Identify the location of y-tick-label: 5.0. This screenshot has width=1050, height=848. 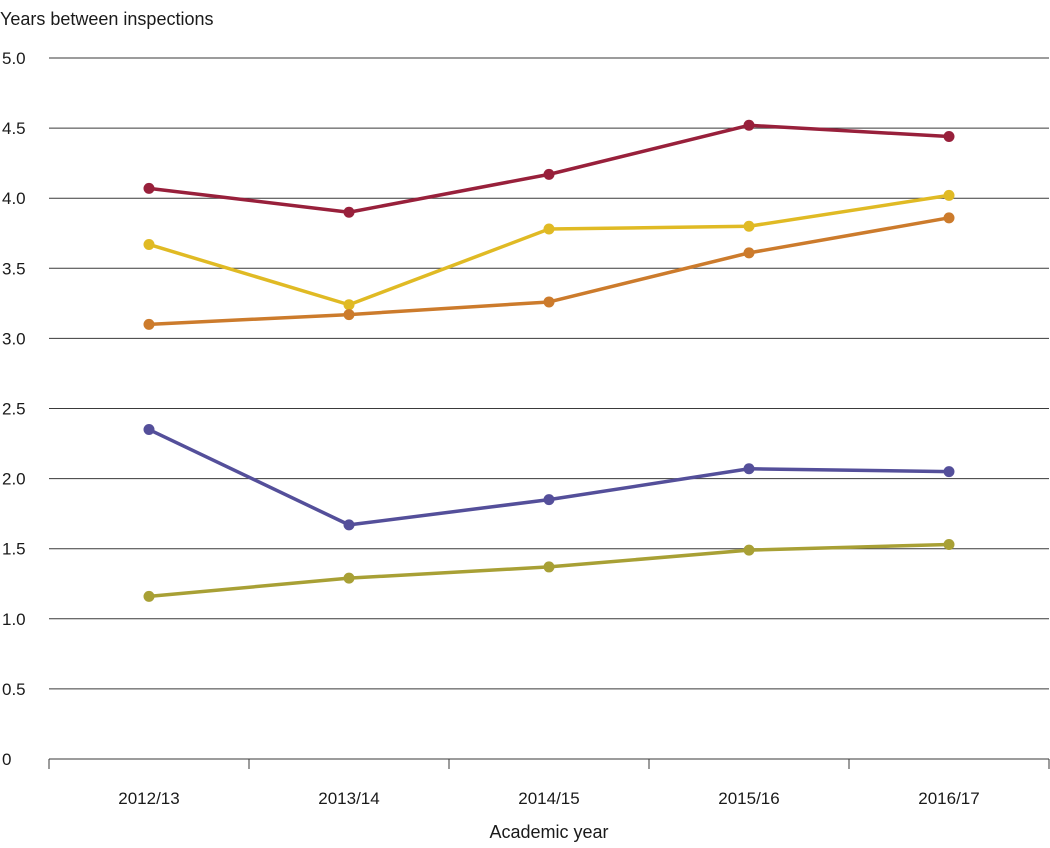
(14, 58).